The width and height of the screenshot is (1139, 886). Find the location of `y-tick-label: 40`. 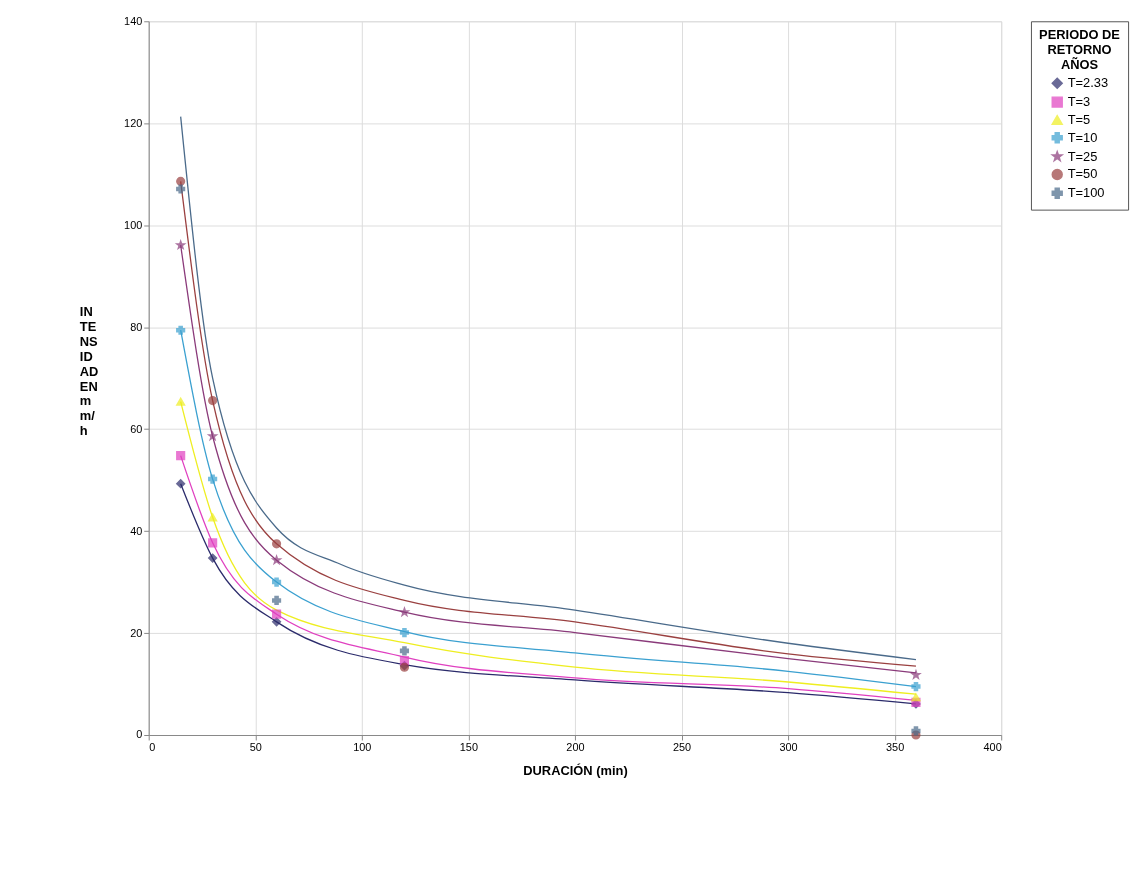

y-tick-label: 40 is located at coordinates (136, 530).